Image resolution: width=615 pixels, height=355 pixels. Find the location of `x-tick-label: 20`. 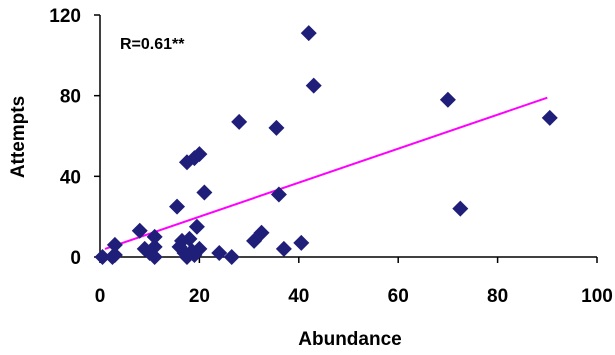

x-tick-label: 20 is located at coordinates (199, 296).